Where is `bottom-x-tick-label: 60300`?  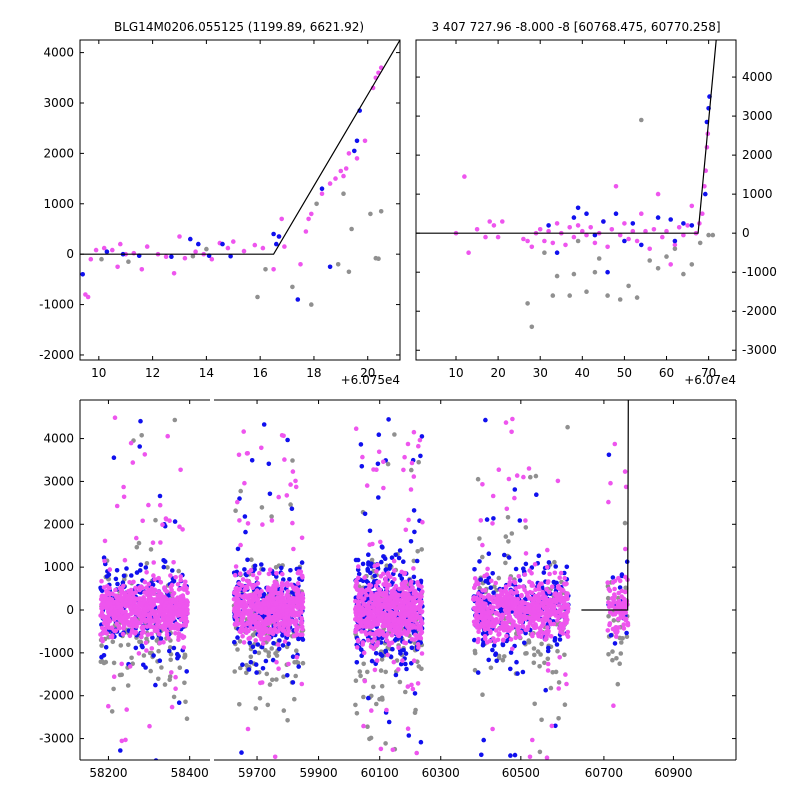
bottom-x-tick-label: 60300 is located at coordinates (441, 773).